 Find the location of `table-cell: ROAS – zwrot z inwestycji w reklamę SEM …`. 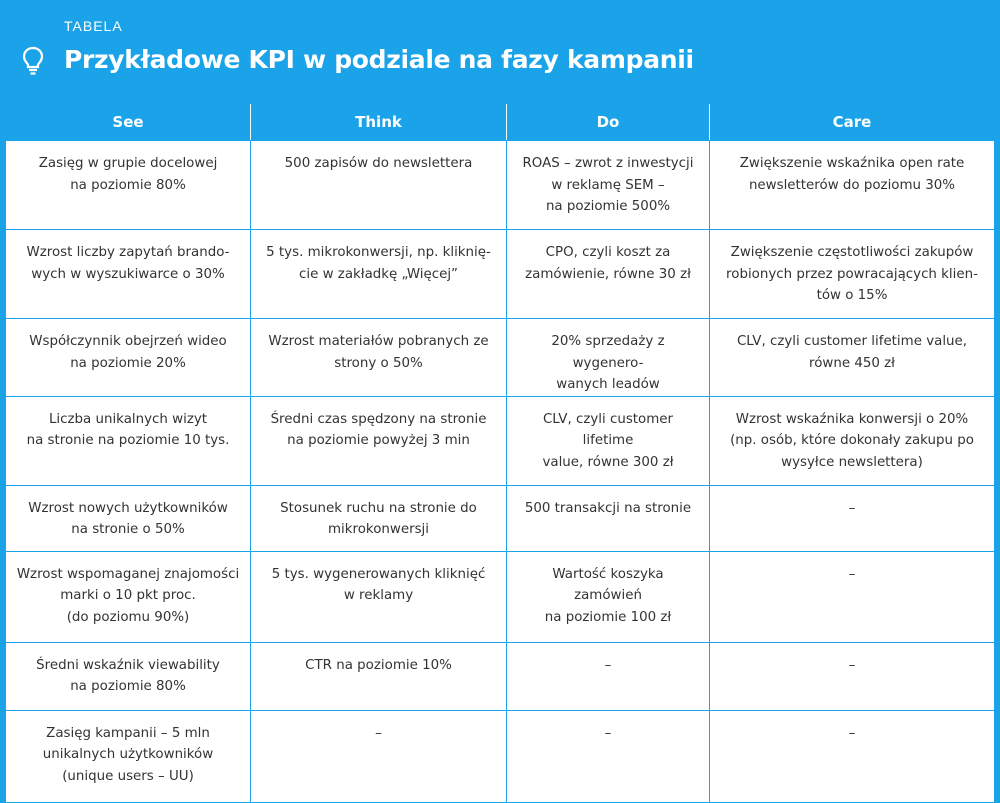

table-cell: ROAS – zwrot z inwestycji w reklamę SEM … is located at coordinates (607, 184).